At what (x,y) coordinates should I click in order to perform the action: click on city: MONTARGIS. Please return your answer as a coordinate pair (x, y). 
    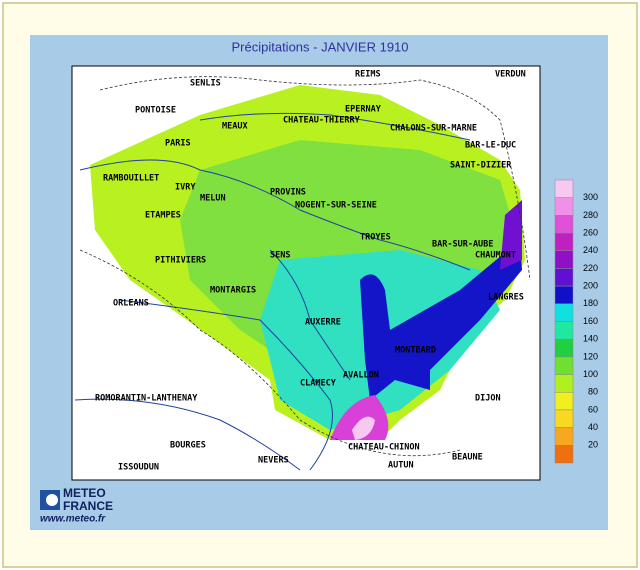
    Looking at the image, I should click on (233, 291).